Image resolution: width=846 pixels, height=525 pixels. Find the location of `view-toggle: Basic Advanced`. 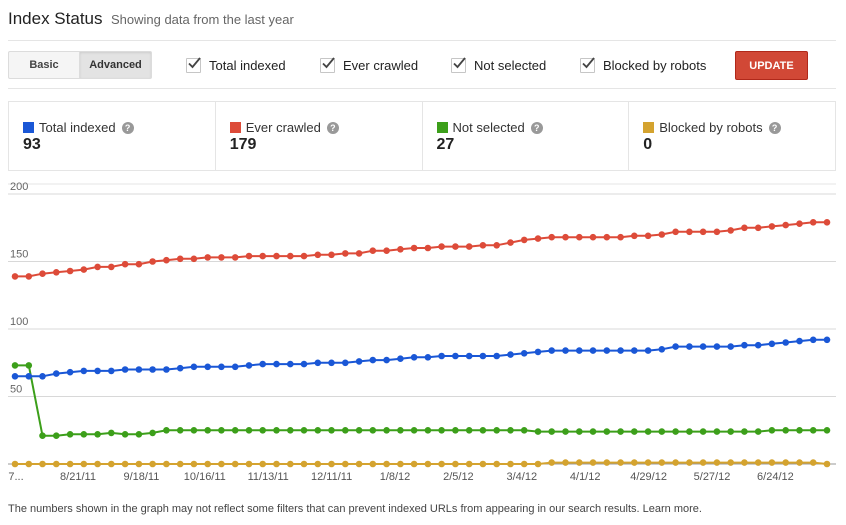

view-toggle: Basic Advanced is located at coordinates (80, 65).